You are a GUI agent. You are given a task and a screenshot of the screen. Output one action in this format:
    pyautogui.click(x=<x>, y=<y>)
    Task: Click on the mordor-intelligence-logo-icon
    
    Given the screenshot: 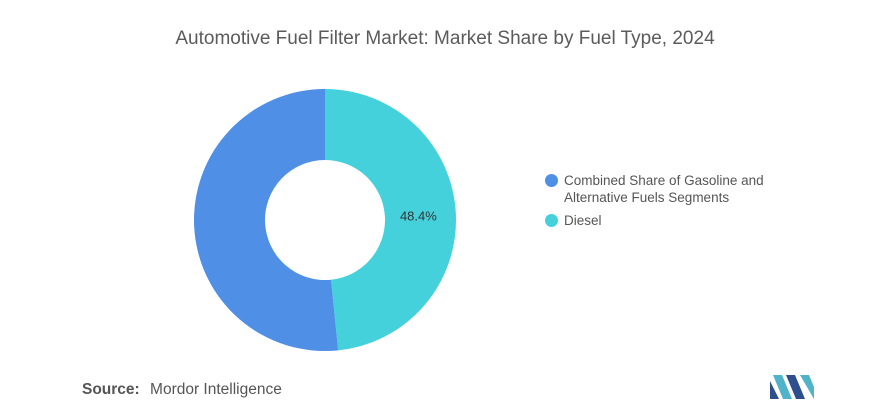 What is the action you would take?
    pyautogui.click(x=792, y=387)
    